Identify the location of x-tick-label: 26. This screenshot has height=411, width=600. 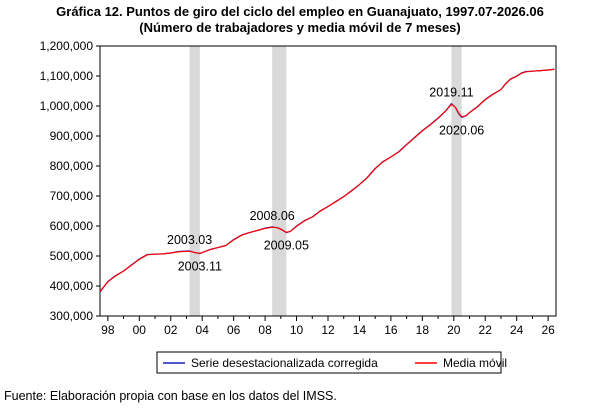
(548, 330).